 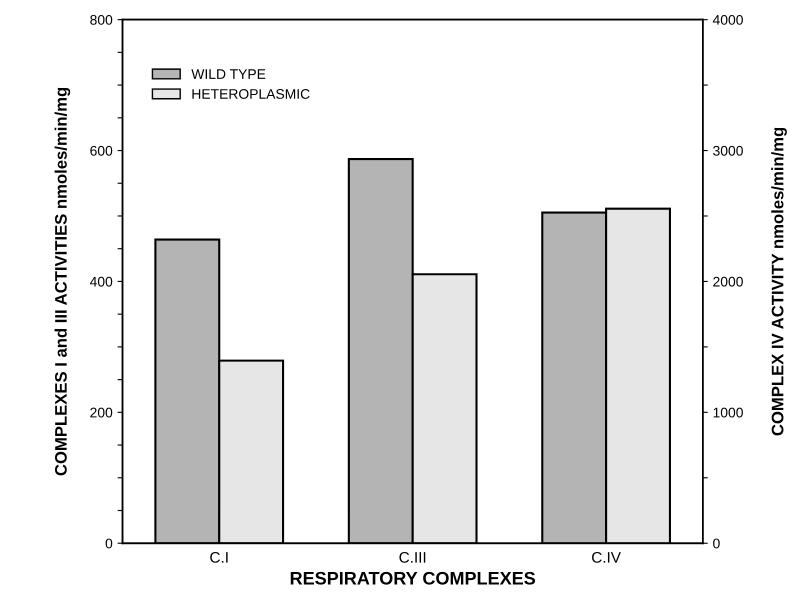 What do you see at coordinates (779, 282) in the screenshot?
I see `y2-axis-title: COMPLEX IV ACTIVITY nmoles/min/mg` at bounding box center [779, 282].